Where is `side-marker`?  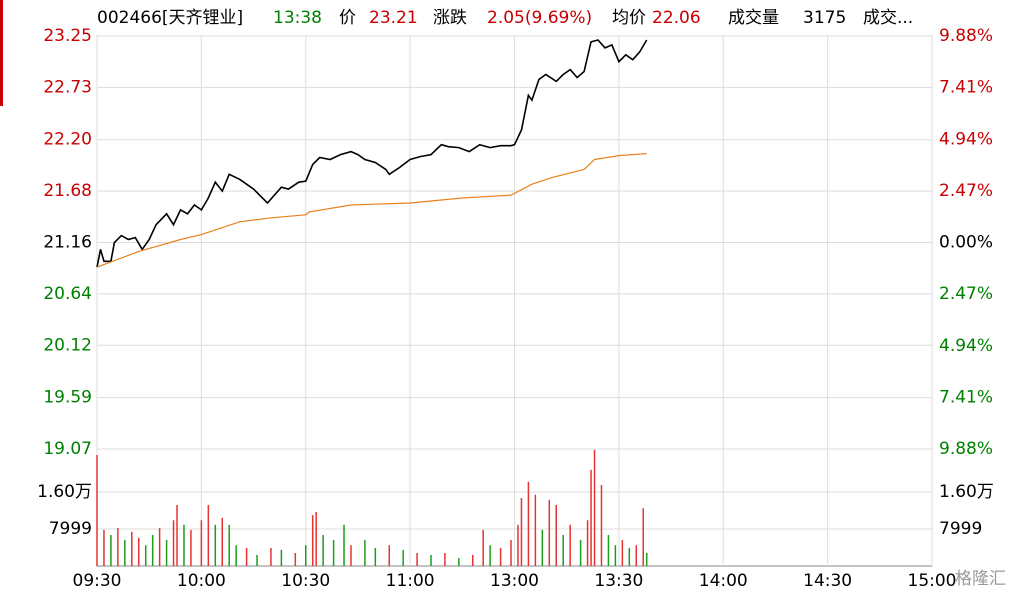
side-marker is located at coordinates (1, 53).